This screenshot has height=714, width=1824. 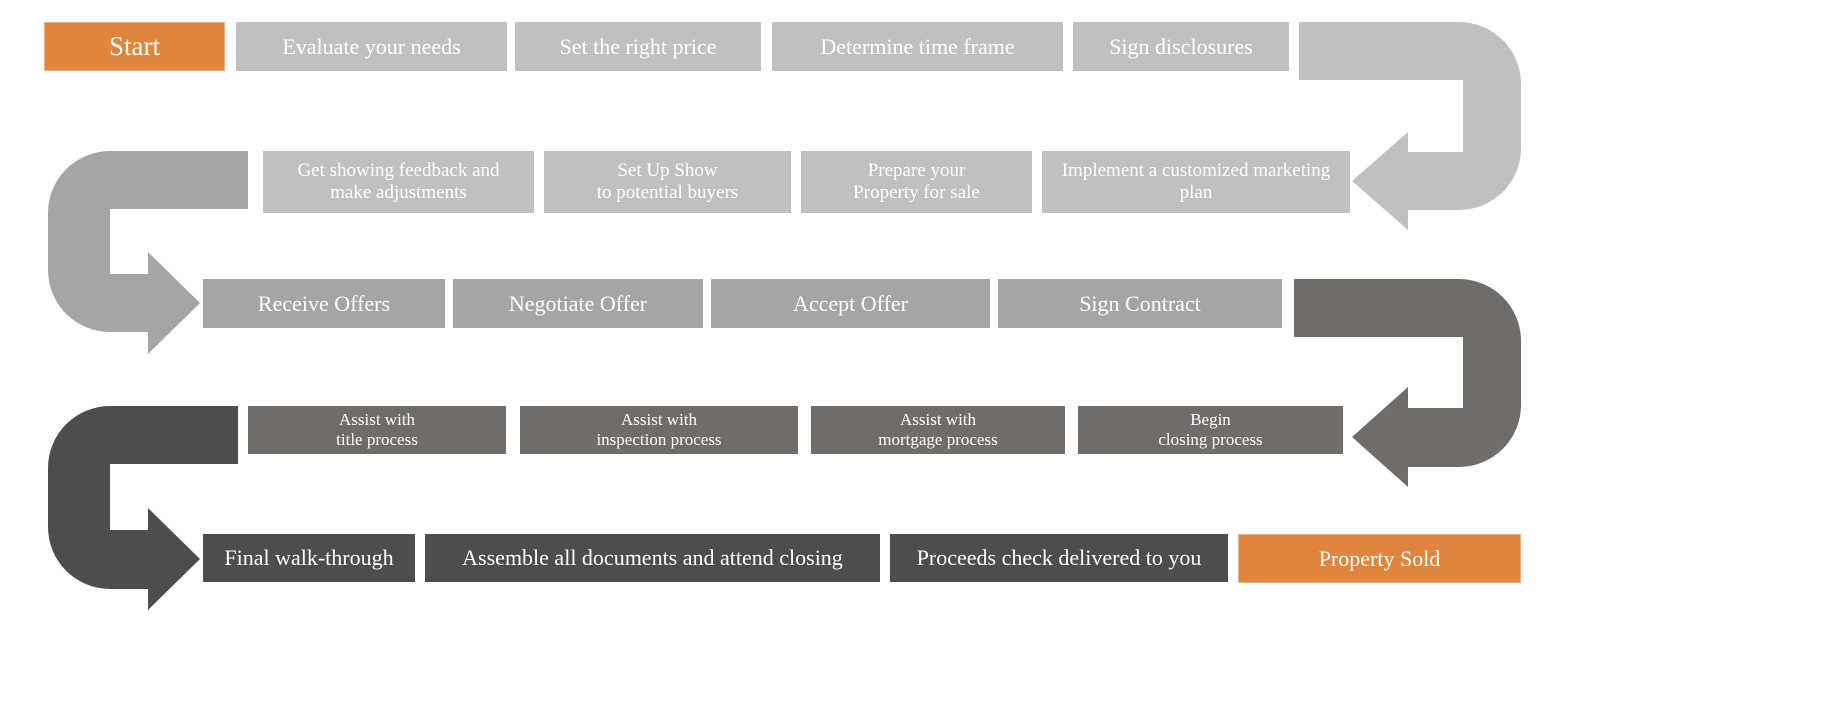 I want to click on node-final-walk-through: Final walk-through, so click(x=309, y=558).